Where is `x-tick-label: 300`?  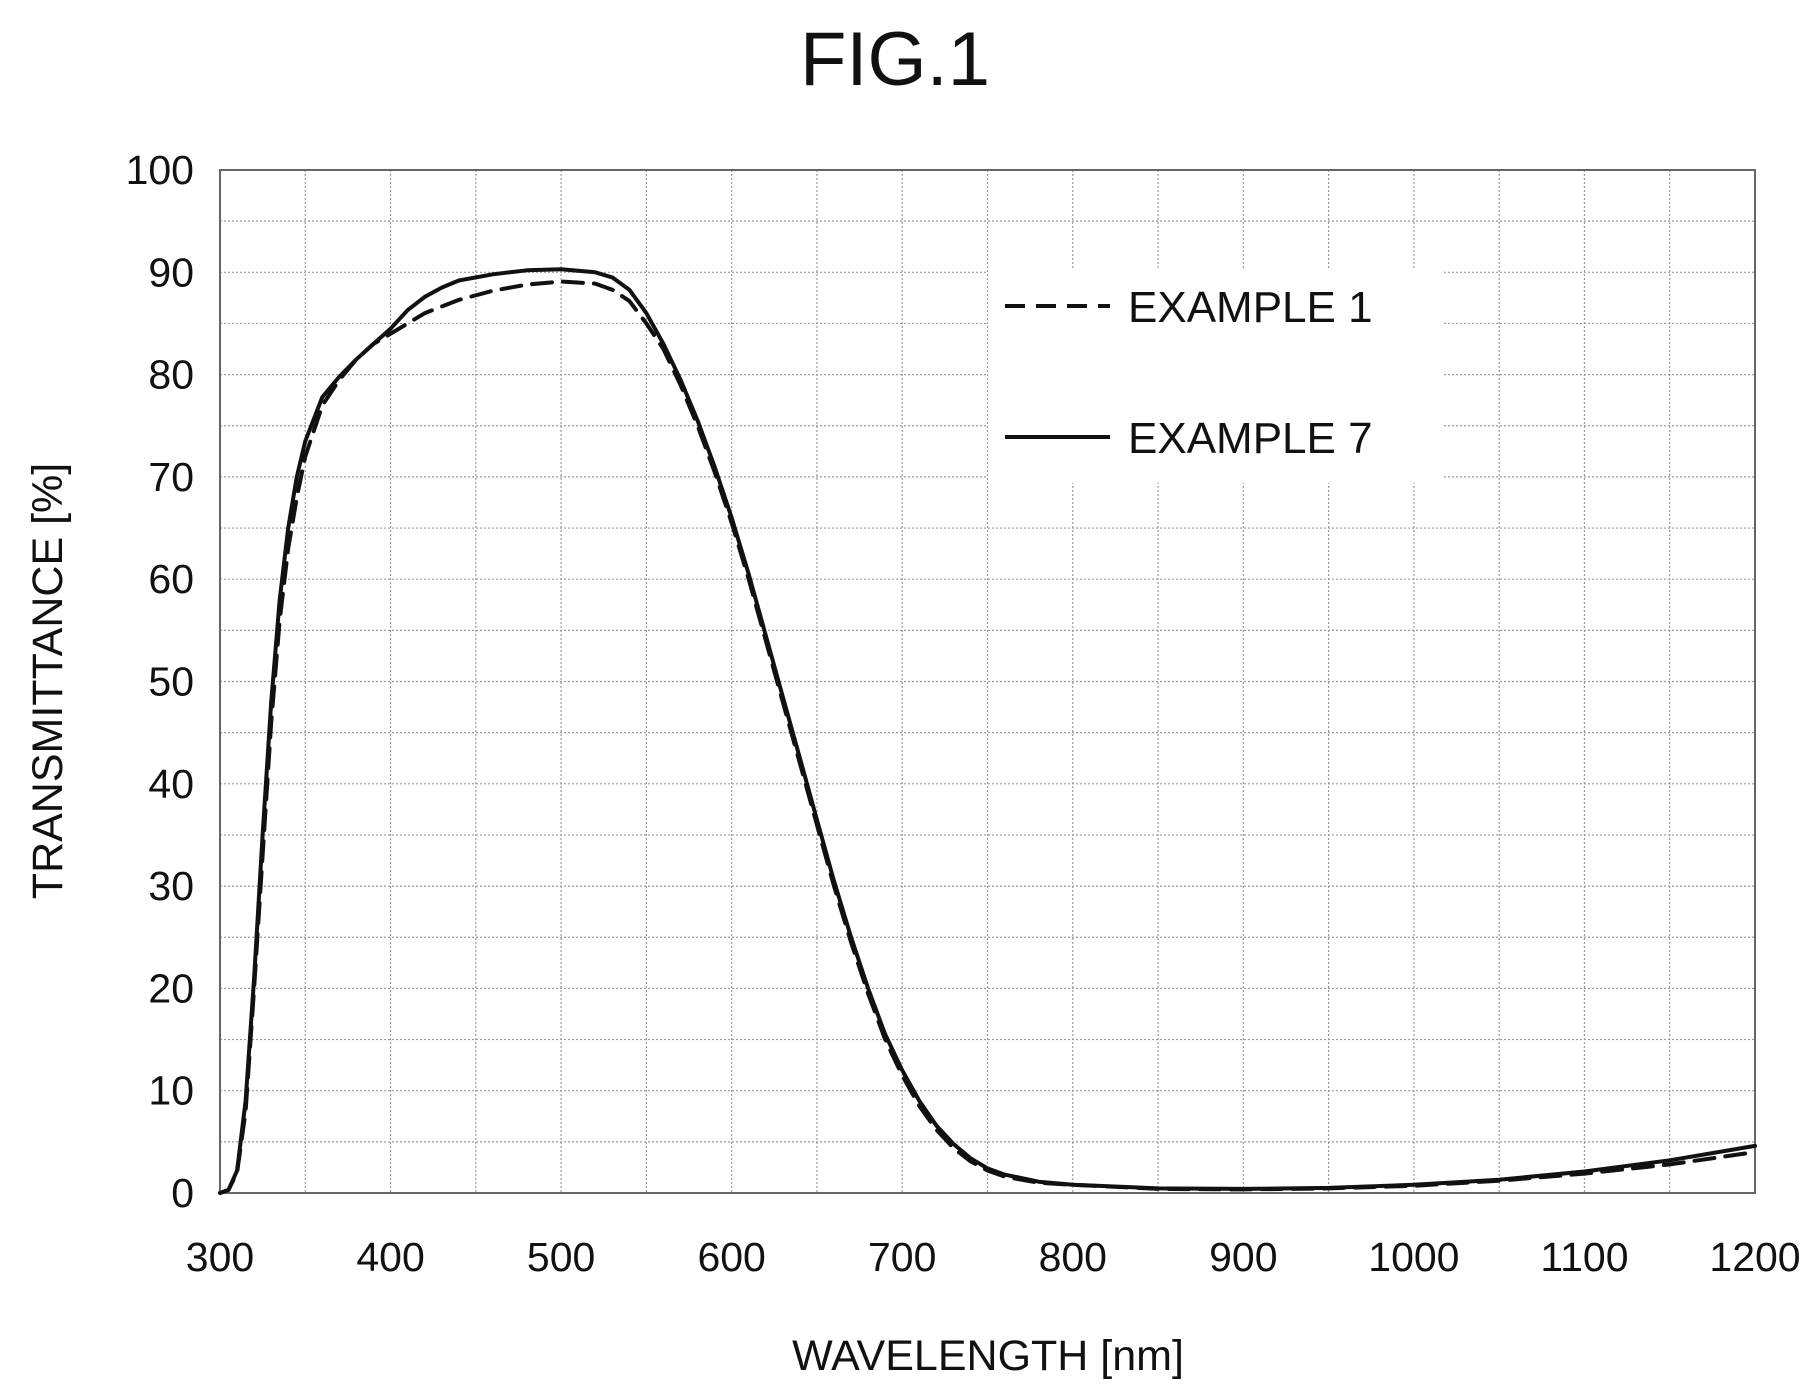
x-tick-label: 300 is located at coordinates (220, 1257).